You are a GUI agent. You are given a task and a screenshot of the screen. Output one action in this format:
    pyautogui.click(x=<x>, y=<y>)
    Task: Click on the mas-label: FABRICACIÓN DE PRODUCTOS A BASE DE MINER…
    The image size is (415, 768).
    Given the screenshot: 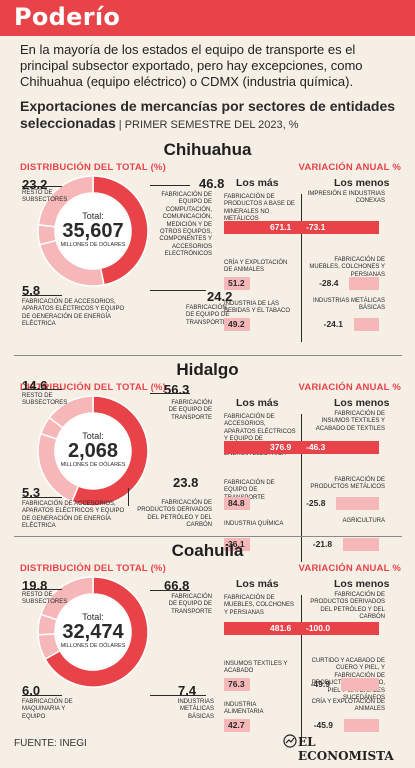 What is the action you would take?
    pyautogui.click(x=259, y=208)
    